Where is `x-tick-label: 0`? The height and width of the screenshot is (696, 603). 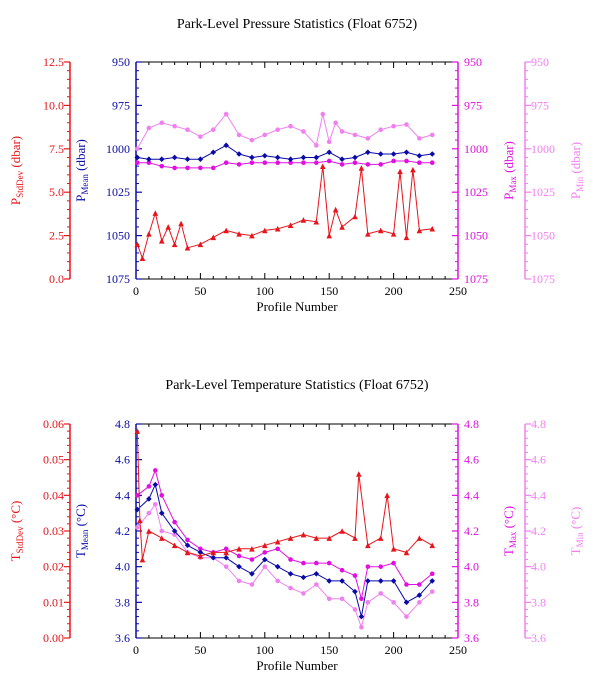
x-tick-label: 0 is located at coordinates (136, 650).